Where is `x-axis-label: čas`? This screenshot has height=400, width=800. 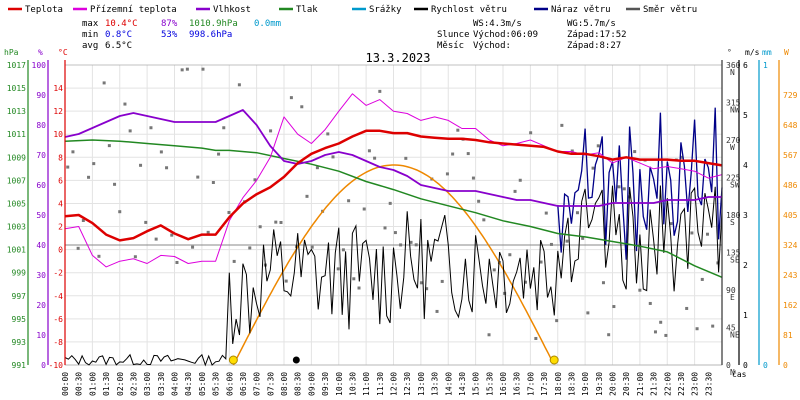
x-axis-label: čas is located at coordinates (739, 374).